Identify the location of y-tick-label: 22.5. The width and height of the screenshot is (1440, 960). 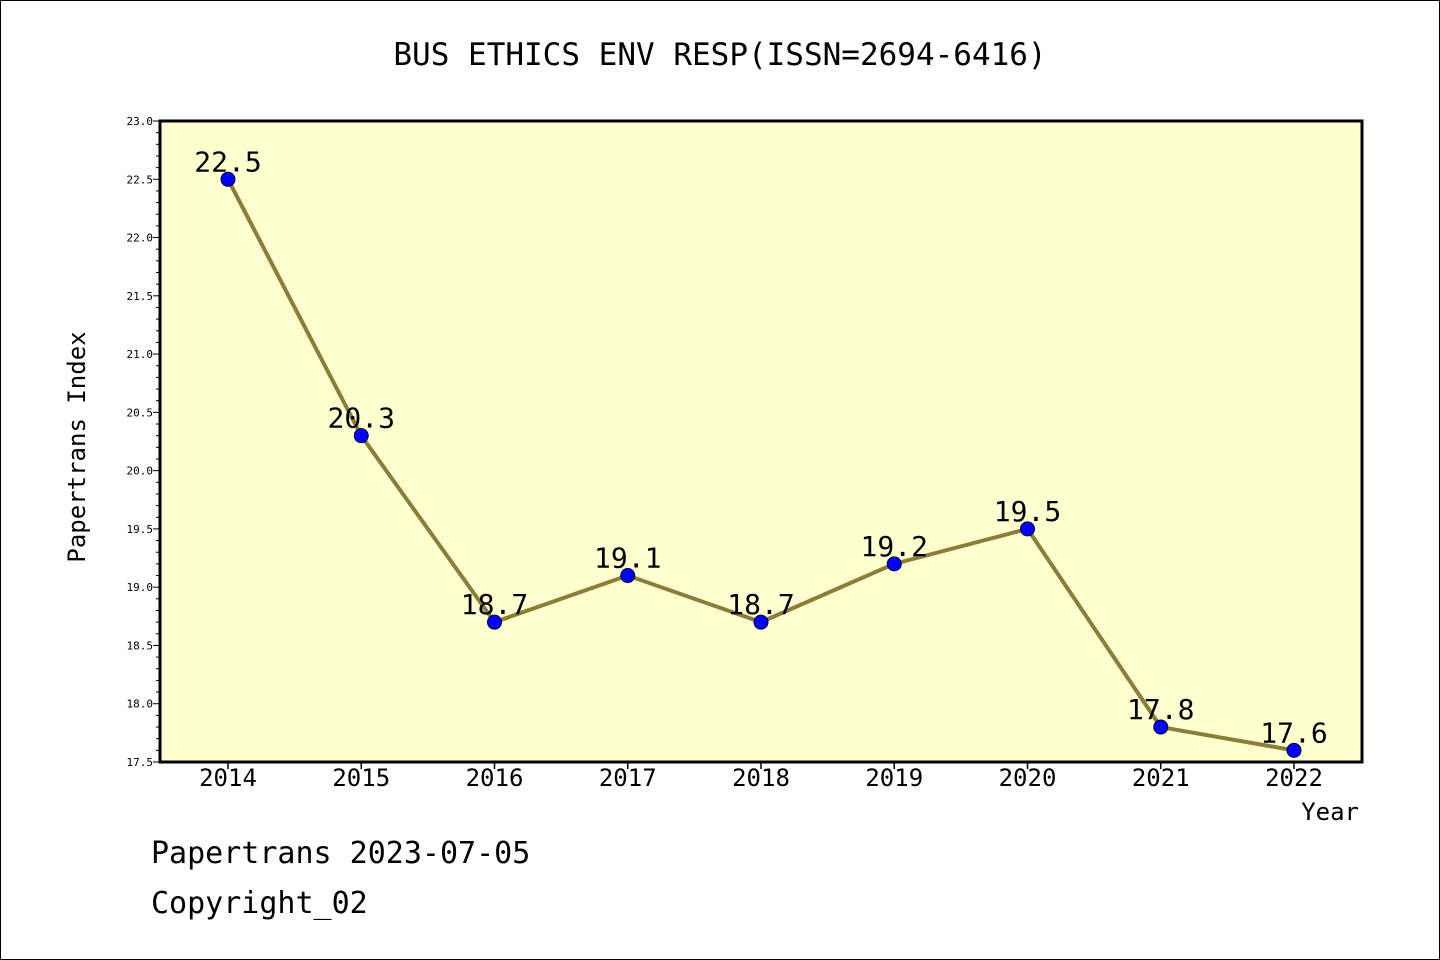
(140, 179).